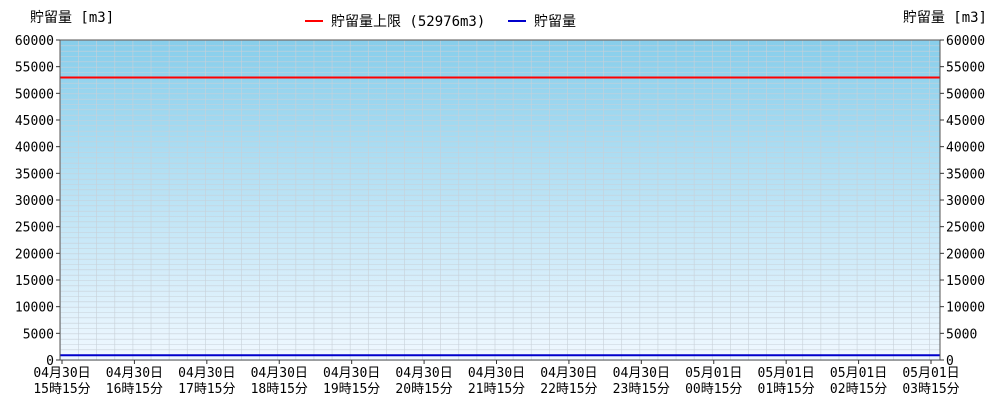 This screenshot has width=1000, height=400. I want to click on y-tick-label-left: 45000, so click(34, 121).